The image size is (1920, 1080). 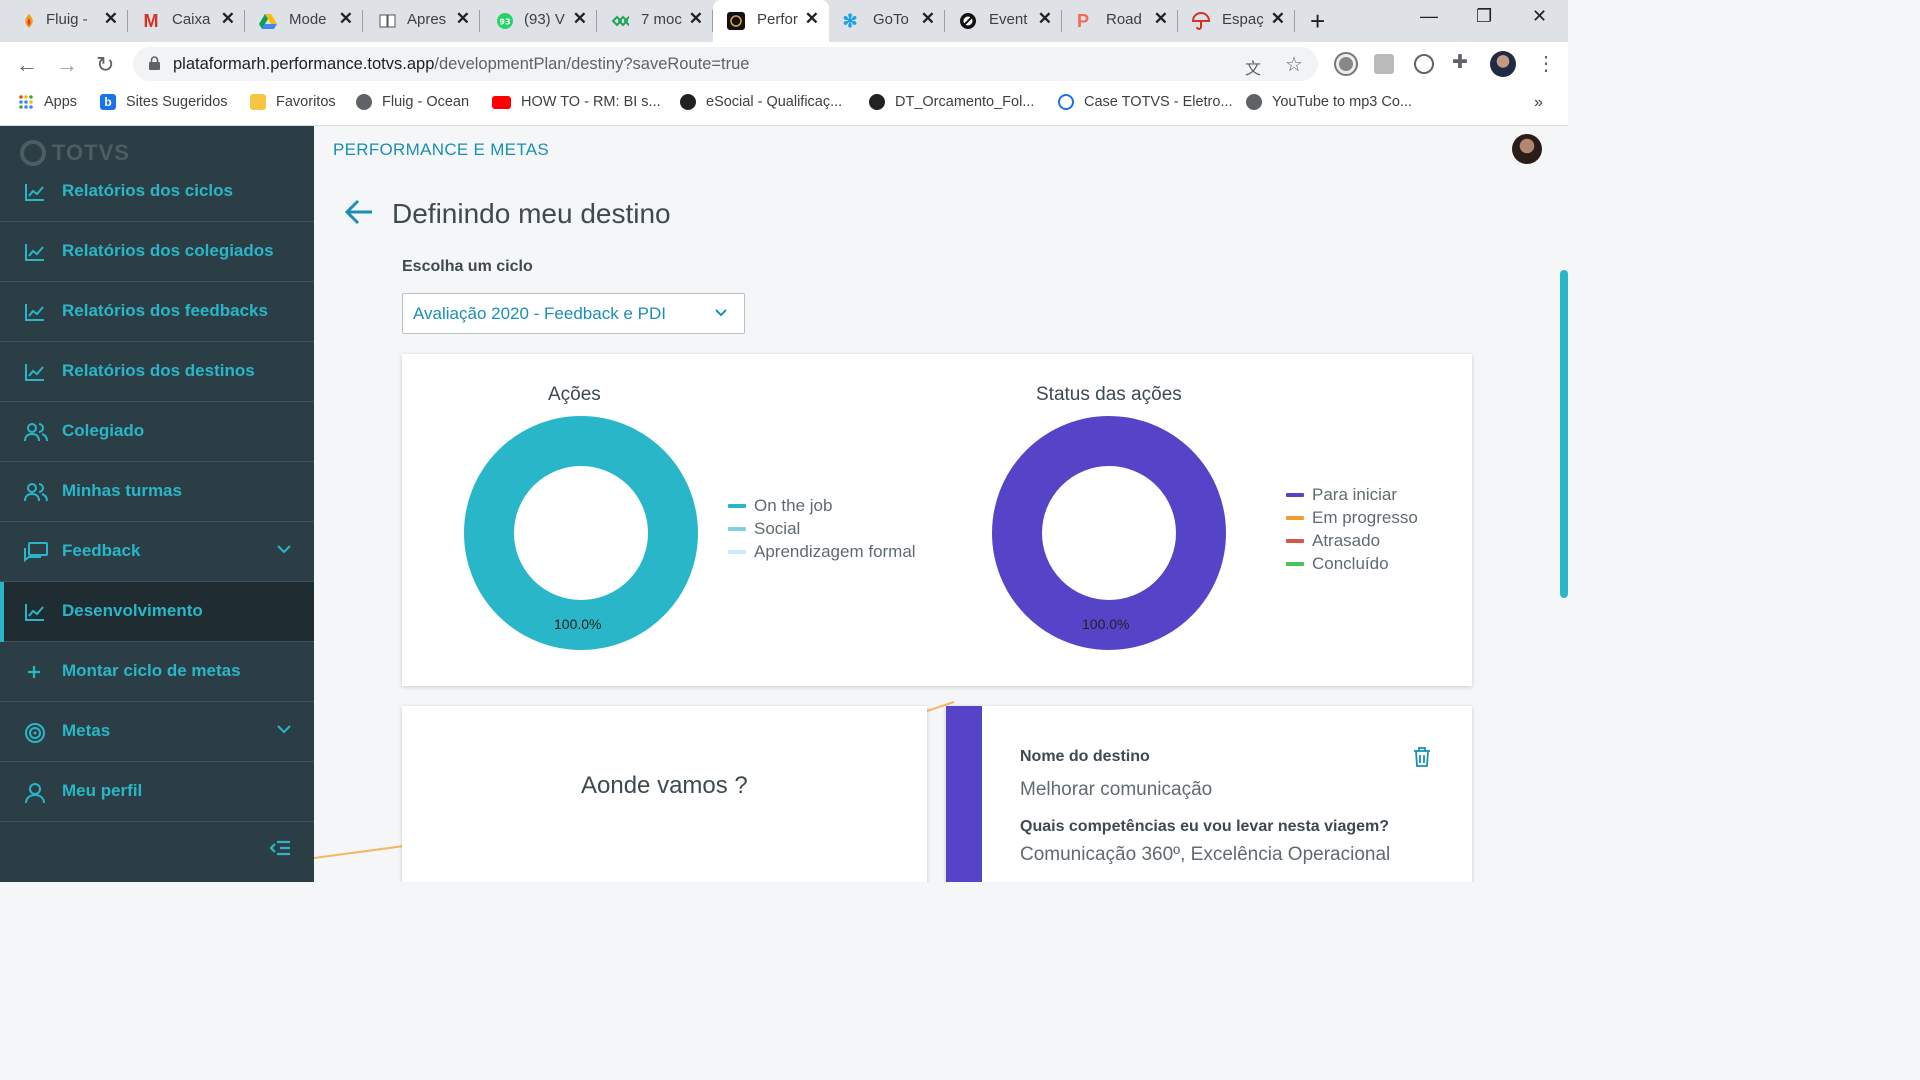 I want to click on browser-tab: Fluig - ✕, so click(x=64, y=21).